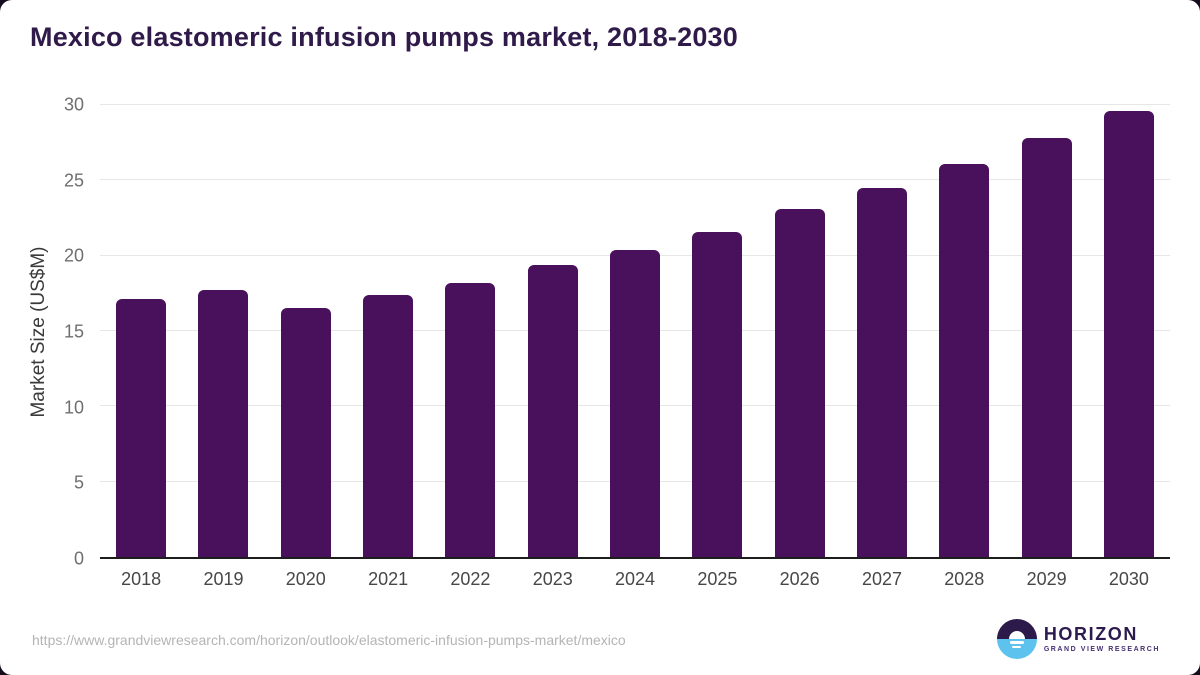 The width and height of the screenshot is (1200, 675). Describe the element at coordinates (73, 407) in the screenshot. I see `y-tick-label-10: 10` at that location.